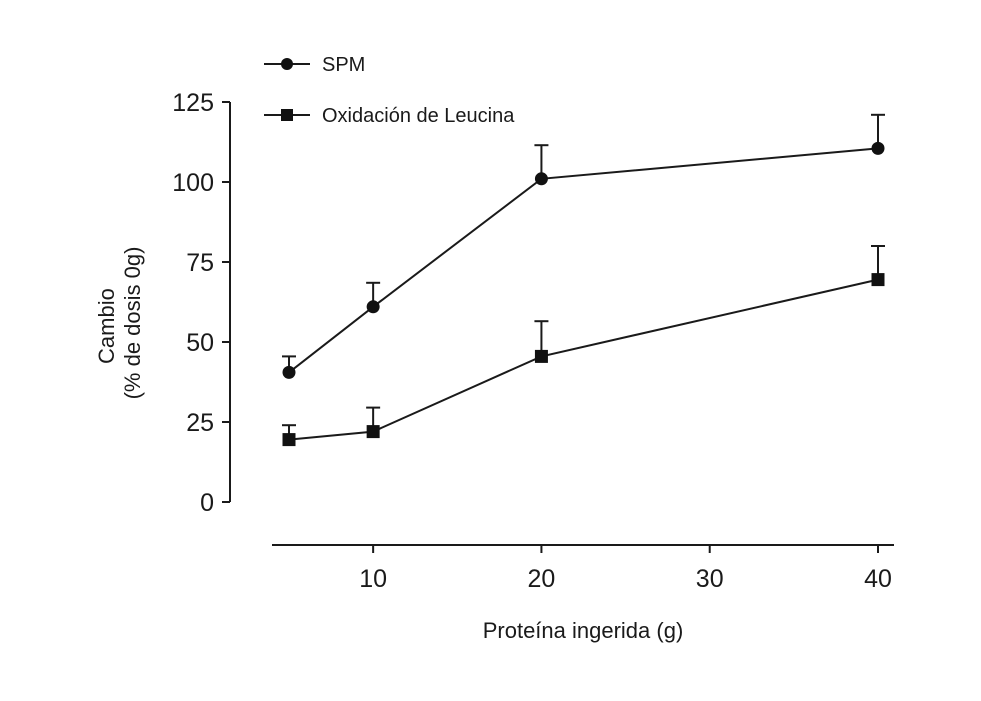 The height and width of the screenshot is (701, 981). What do you see at coordinates (193, 183) in the screenshot?
I see `y-tick-label: 100` at bounding box center [193, 183].